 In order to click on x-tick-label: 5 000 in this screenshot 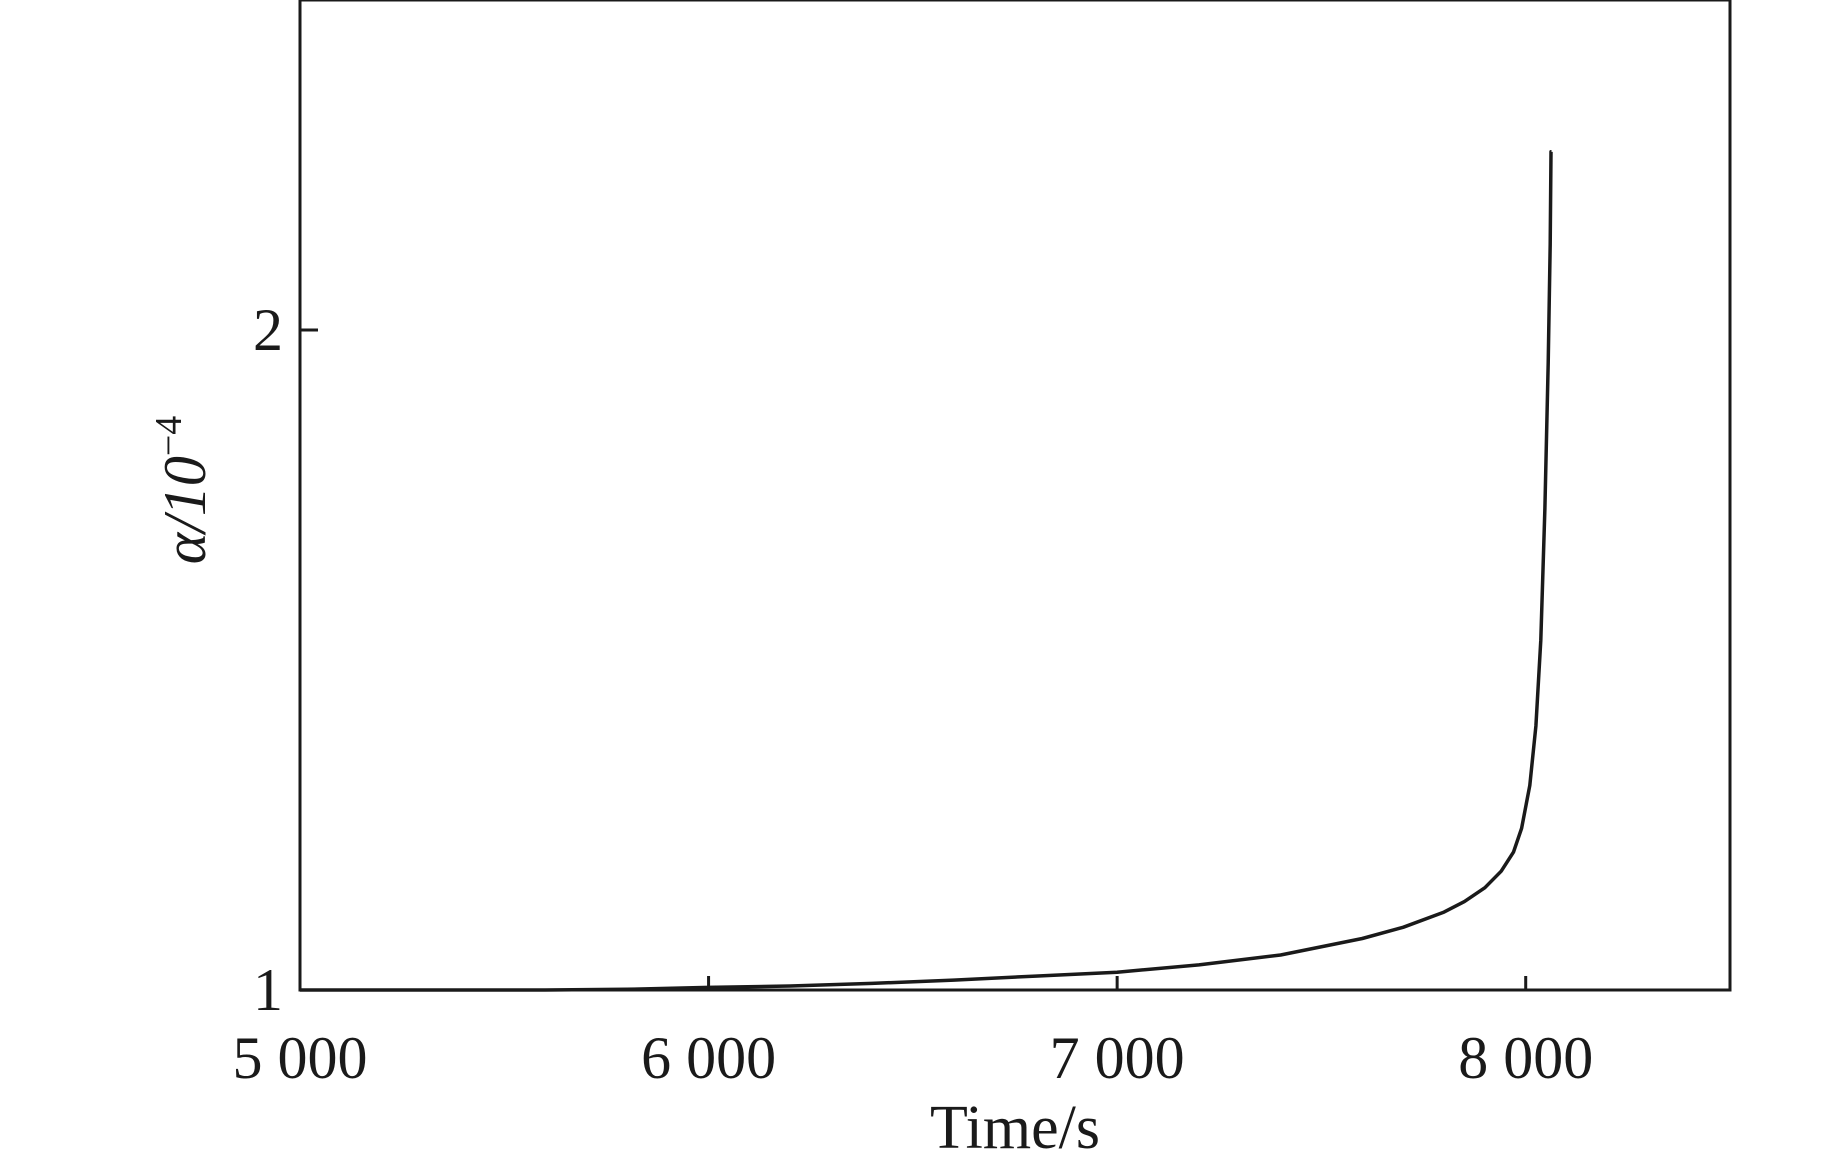, I will do `click(300, 1058)`.